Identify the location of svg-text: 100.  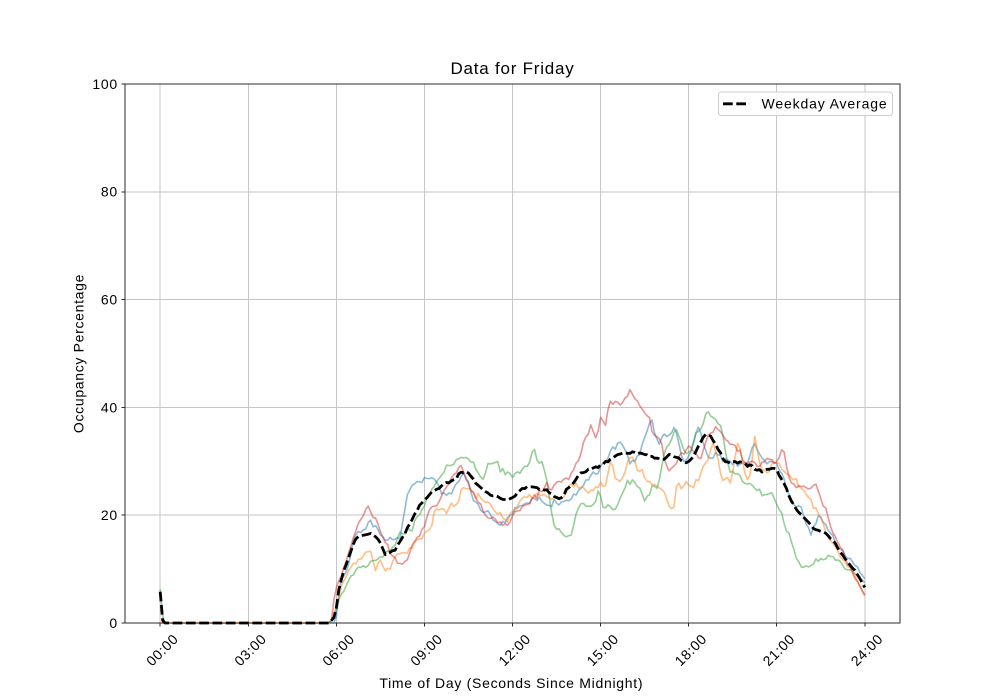
(104, 84).